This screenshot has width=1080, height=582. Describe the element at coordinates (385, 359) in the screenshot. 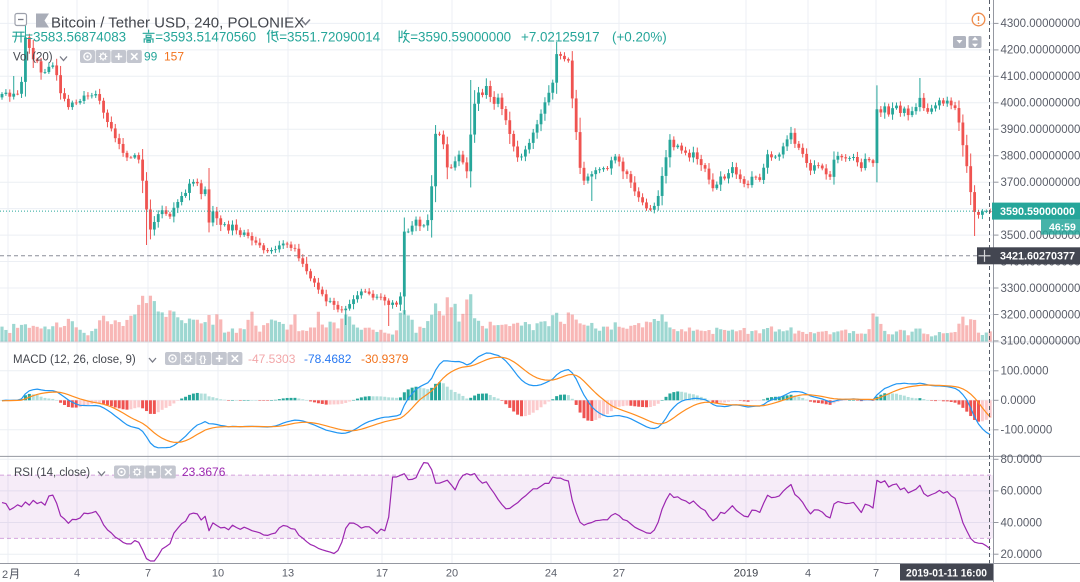

I see `svg-text: -30.9379` at that location.